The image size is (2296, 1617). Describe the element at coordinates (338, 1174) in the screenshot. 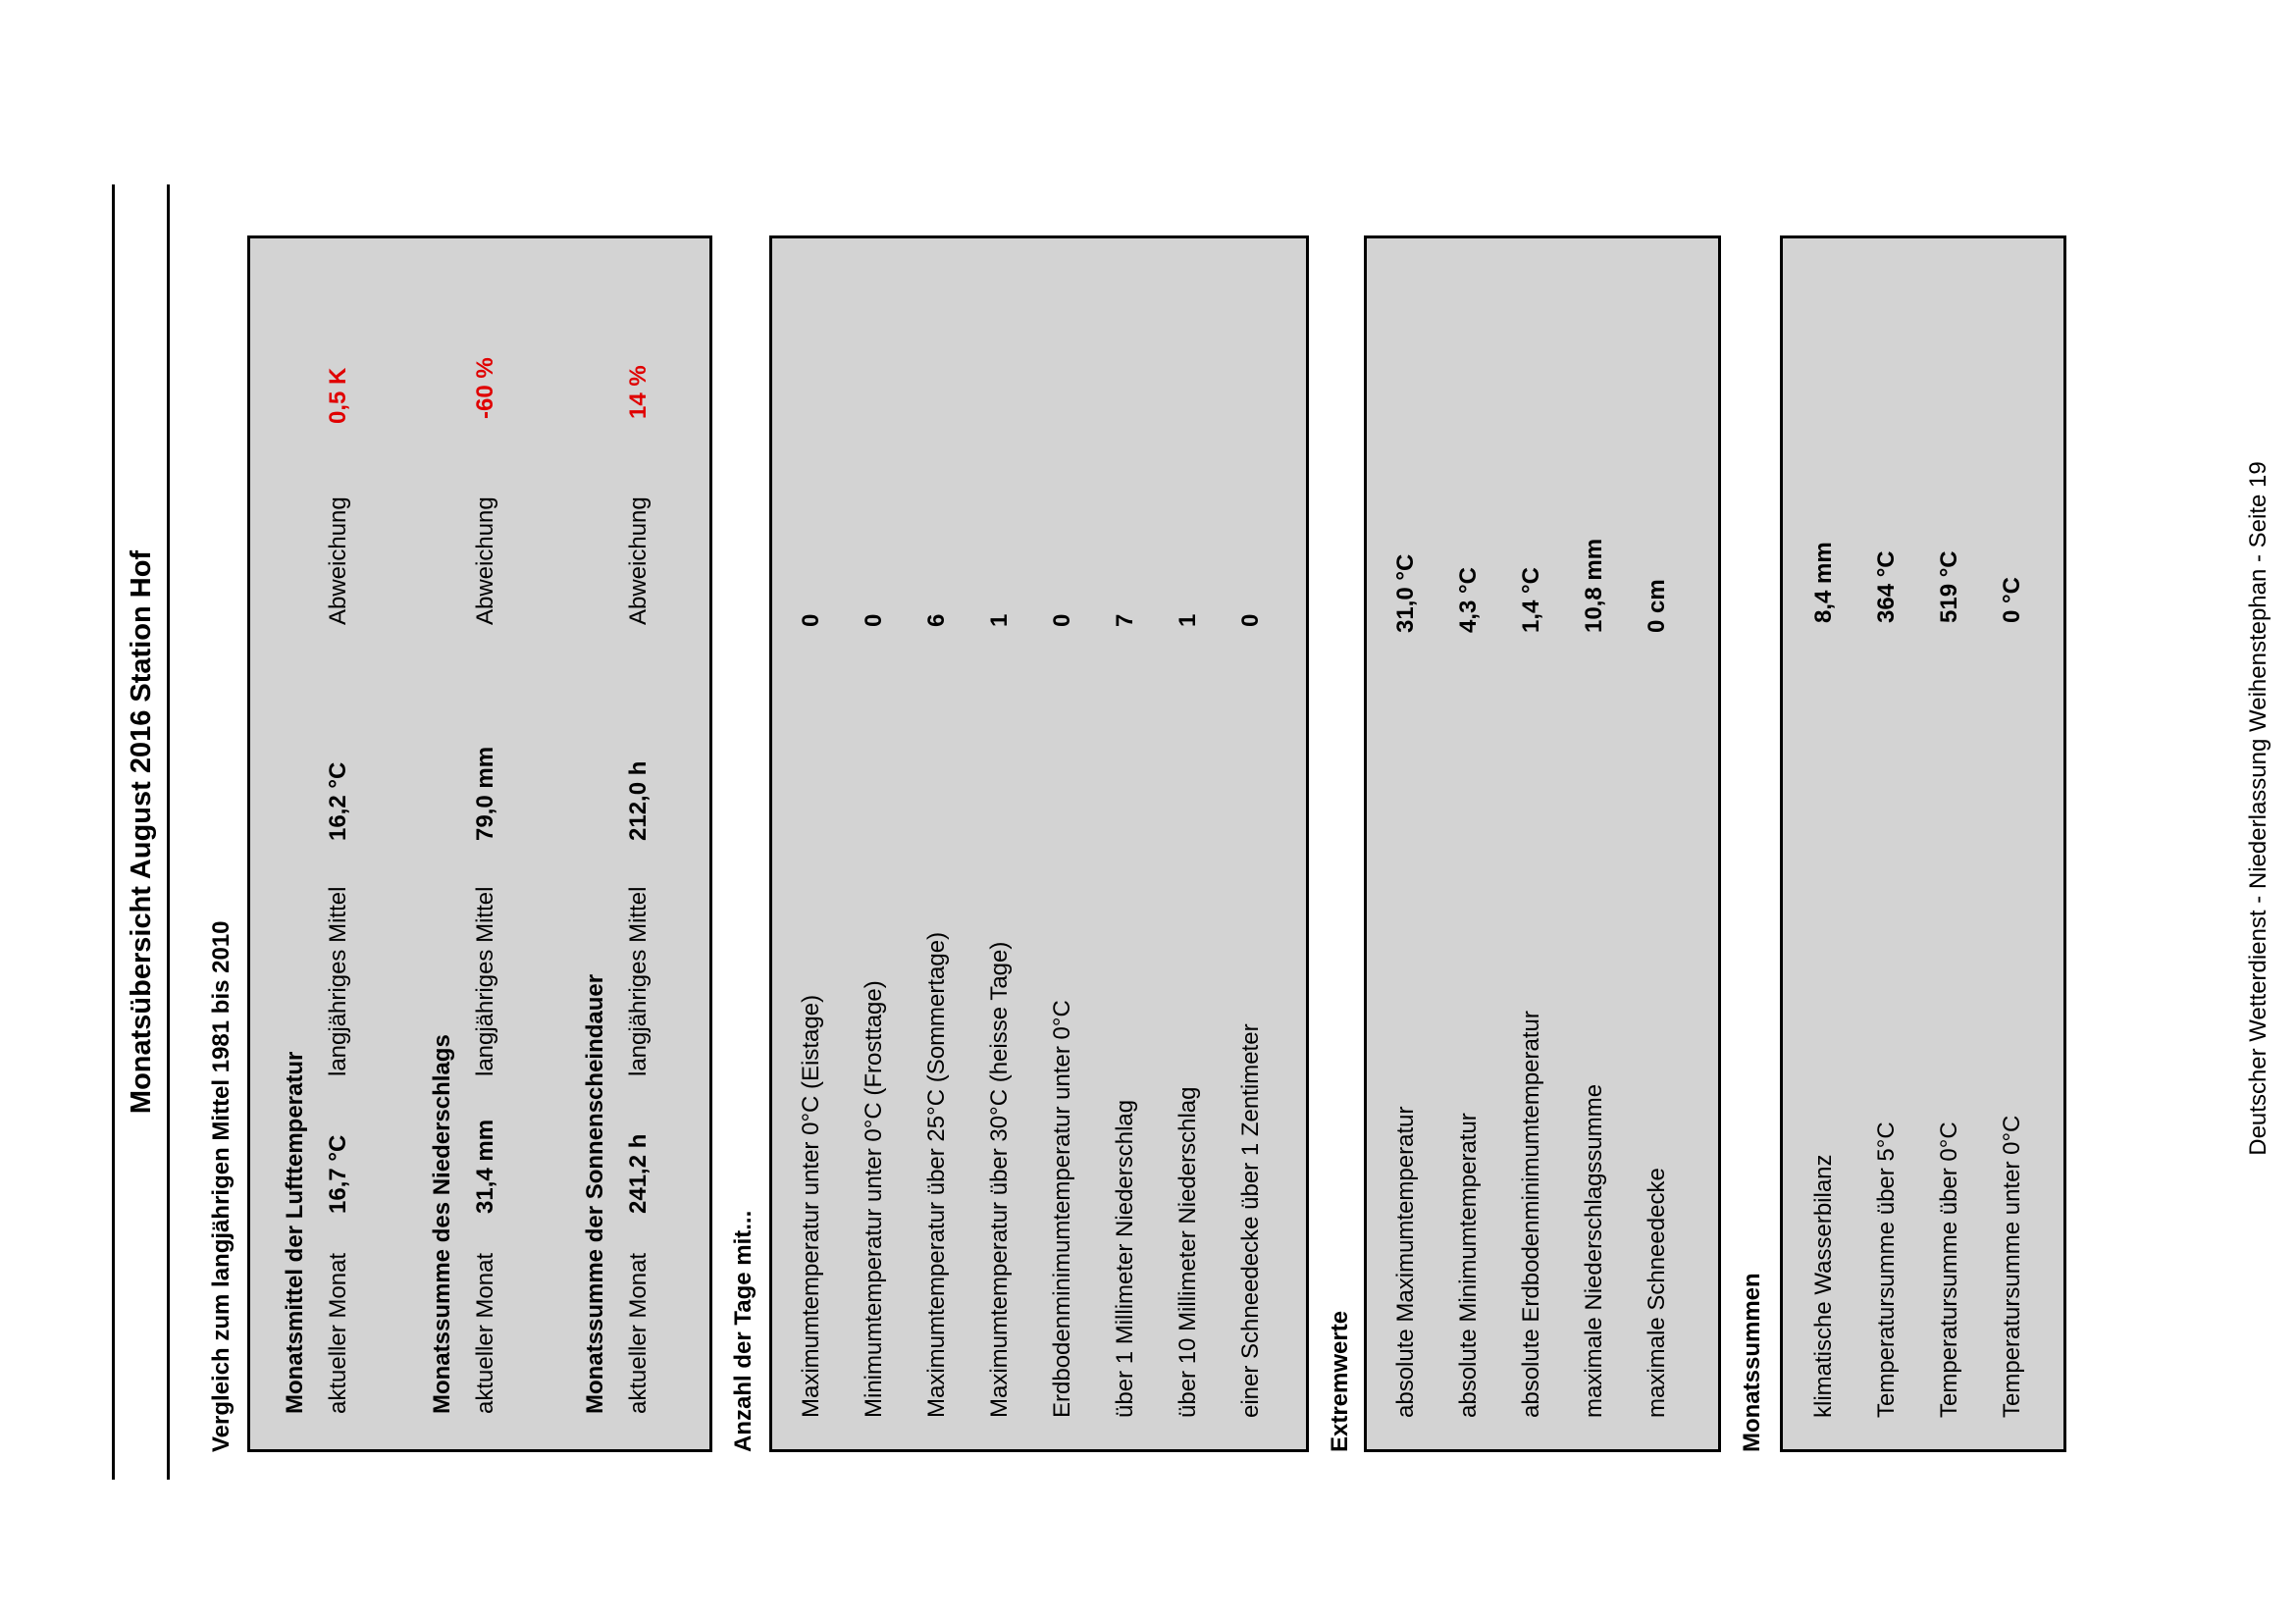

I see `current-value: 16,7 °C` at that location.